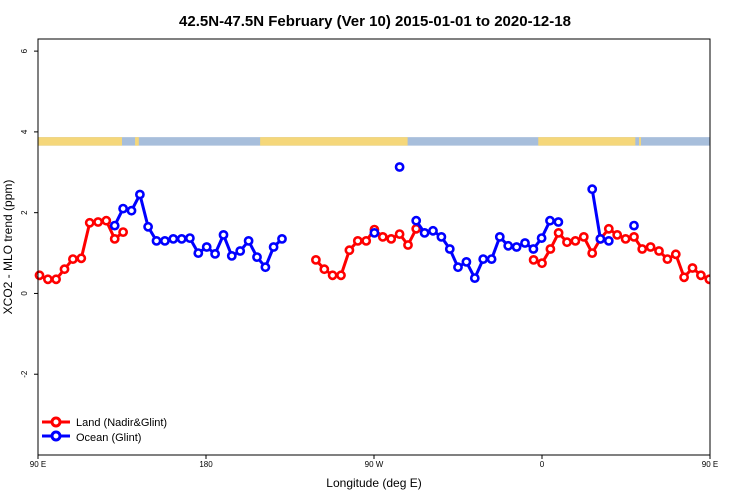 Image resolution: width=750 pixels, height=500 pixels. Describe the element at coordinates (24, 293) in the screenshot. I see `y-tick-label: 0` at that location.